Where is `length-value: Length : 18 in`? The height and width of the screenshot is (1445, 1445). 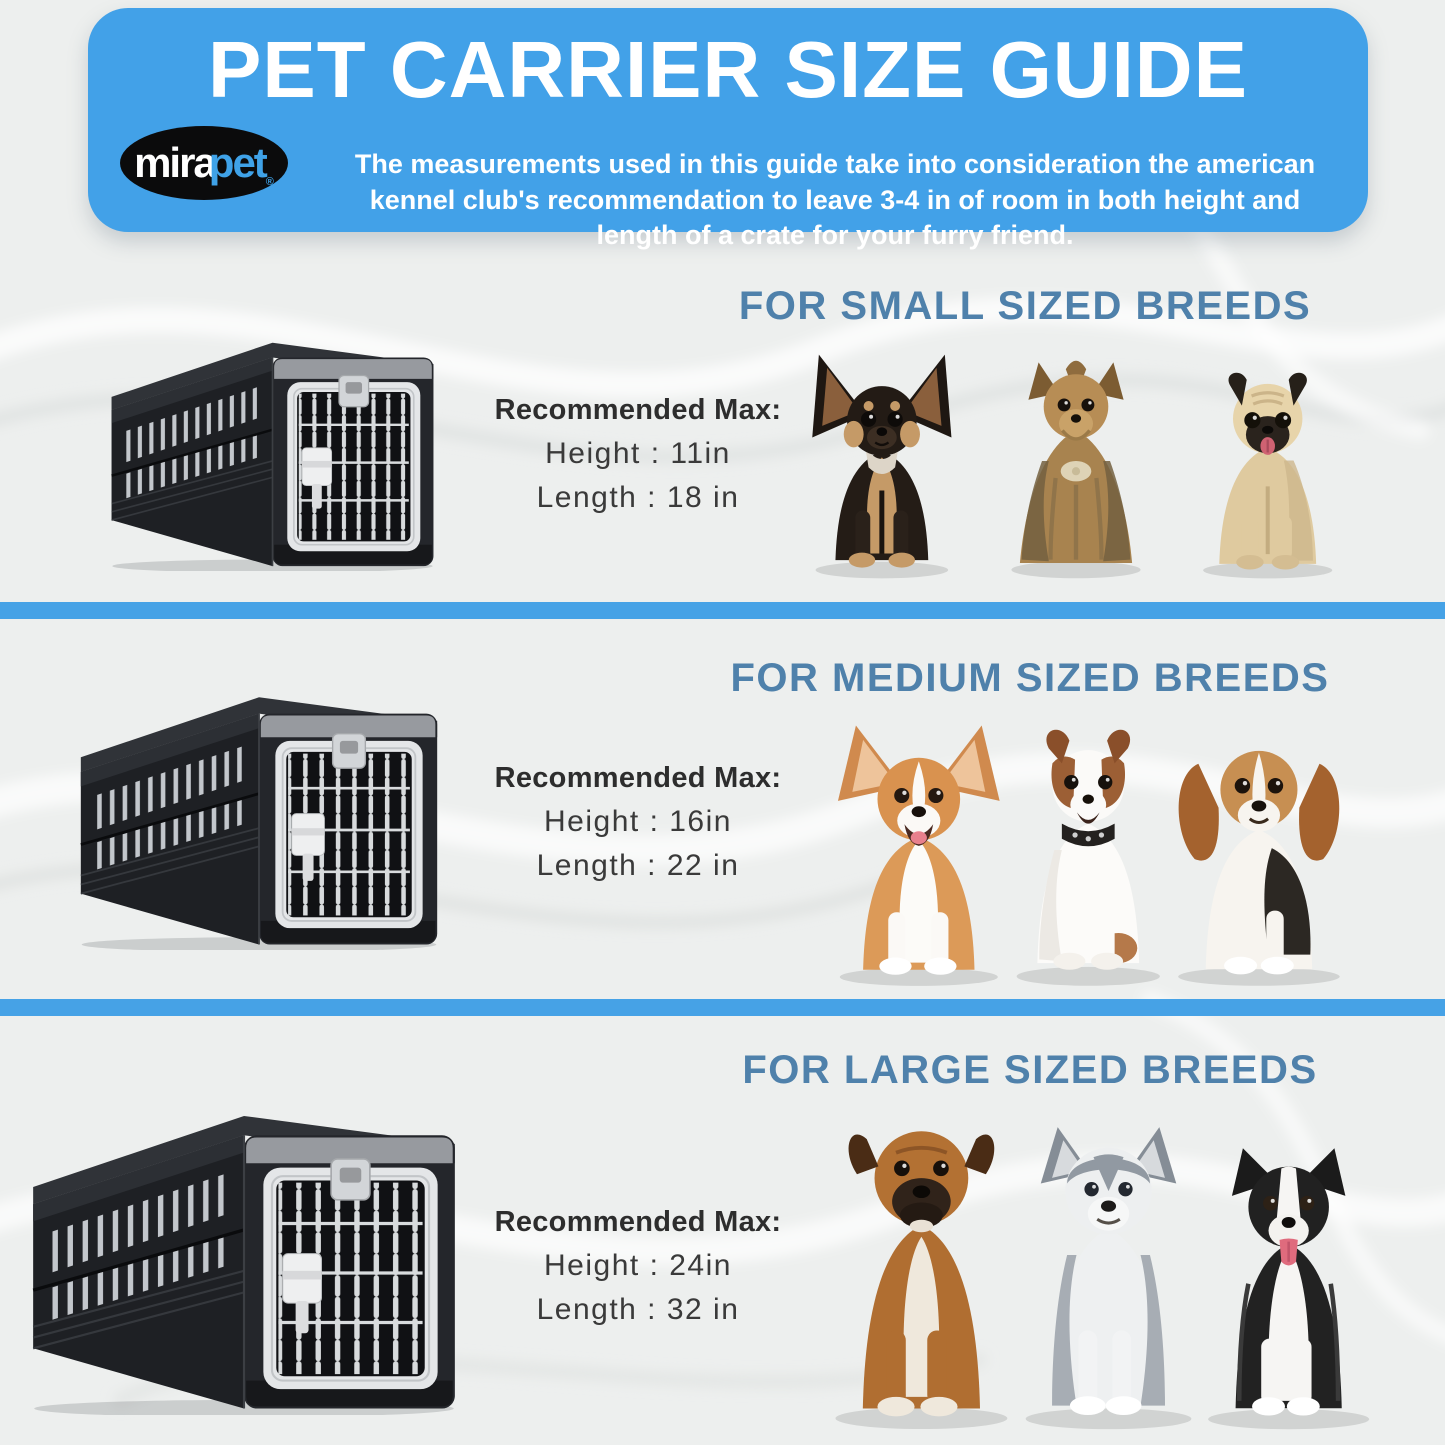
length-value: Length : 18 in is located at coordinates (638, 497).